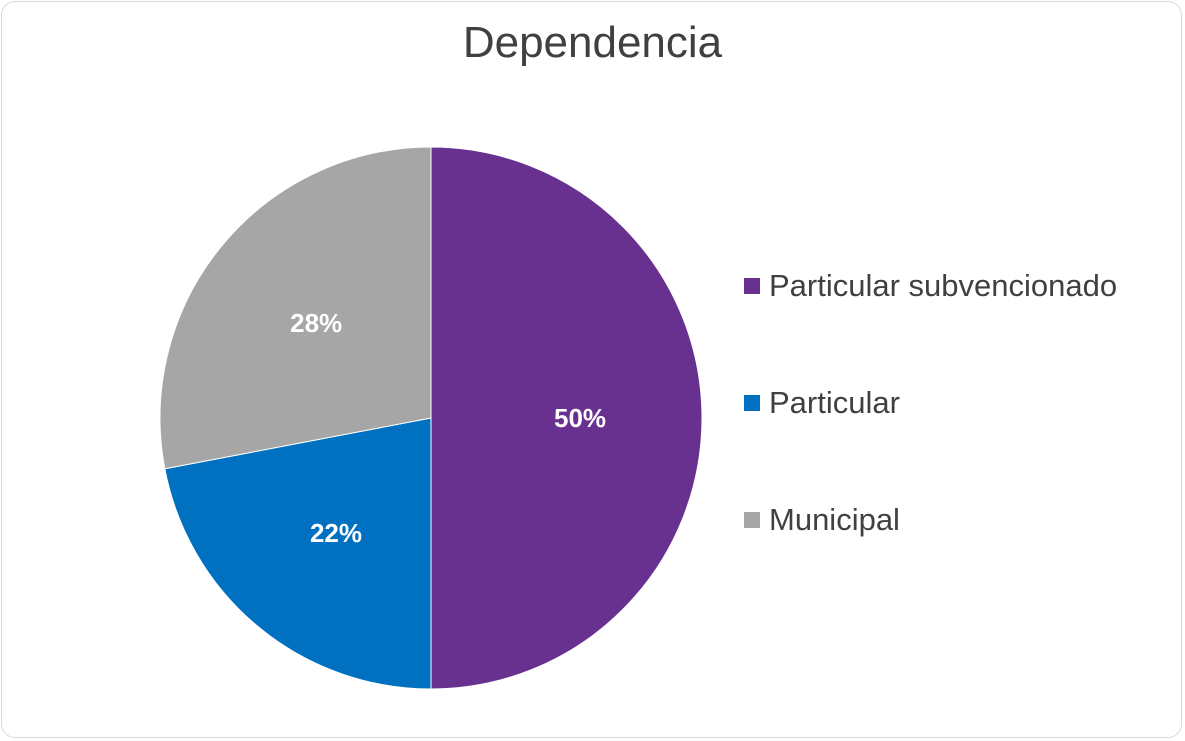  What do you see at coordinates (592, 42) in the screenshot?
I see `chart-title: Dependencia` at bounding box center [592, 42].